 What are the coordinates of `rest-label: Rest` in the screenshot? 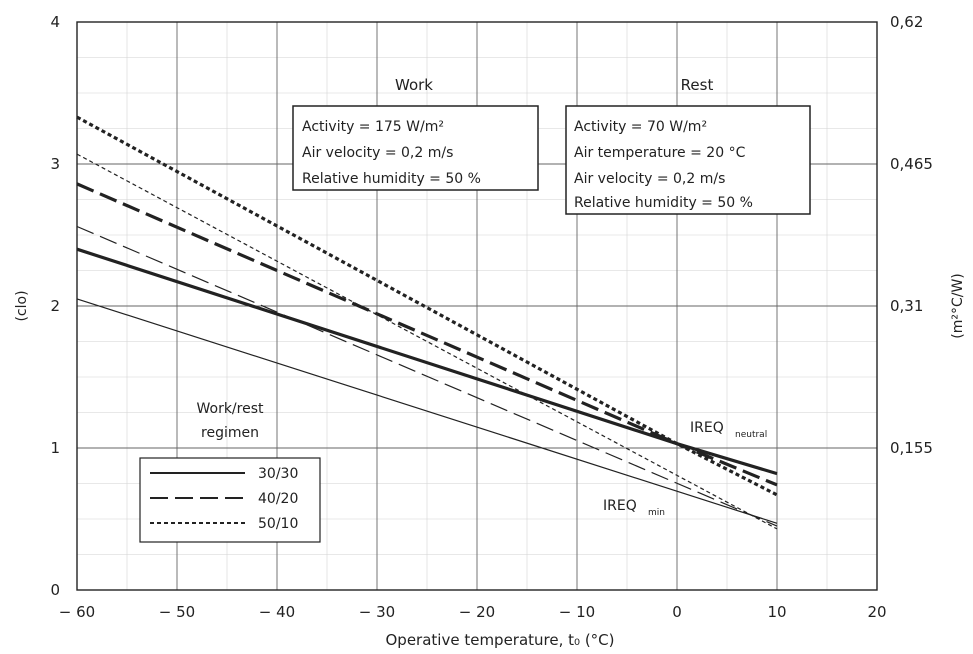 It's located at (697, 85).